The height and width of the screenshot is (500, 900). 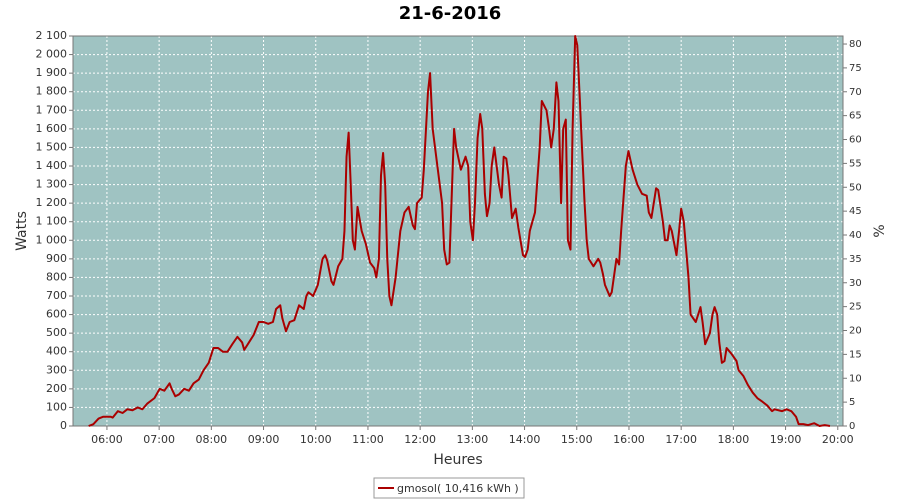 I want to click on y-tick-label: 2 000, so click(x=52, y=54).